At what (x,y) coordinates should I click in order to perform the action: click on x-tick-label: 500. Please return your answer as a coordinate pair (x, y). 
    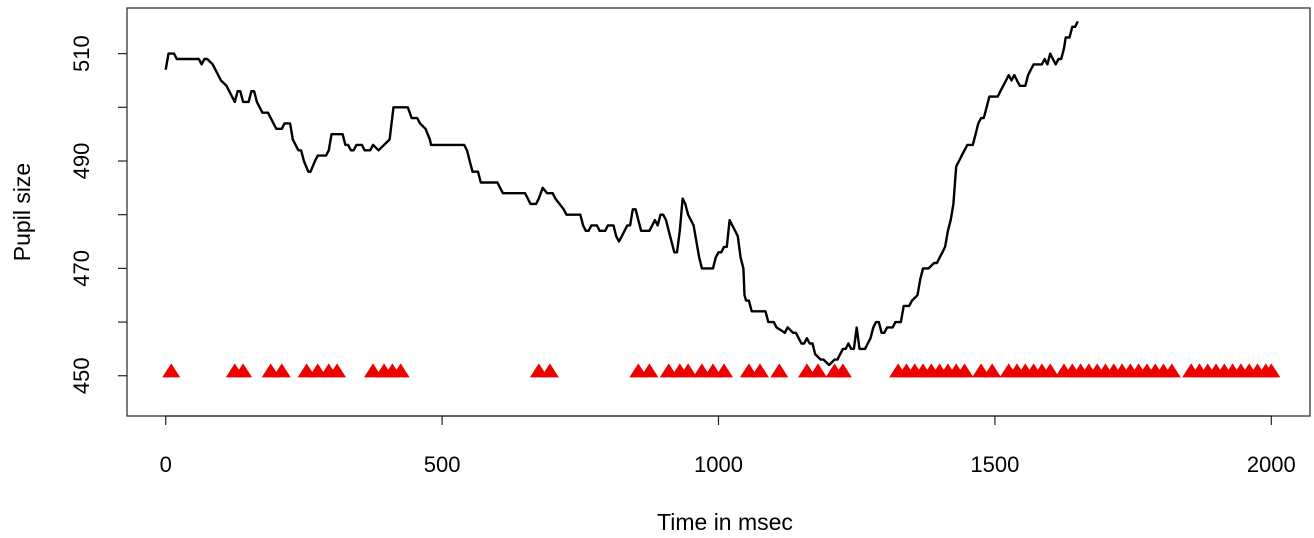
    Looking at the image, I should click on (442, 464).